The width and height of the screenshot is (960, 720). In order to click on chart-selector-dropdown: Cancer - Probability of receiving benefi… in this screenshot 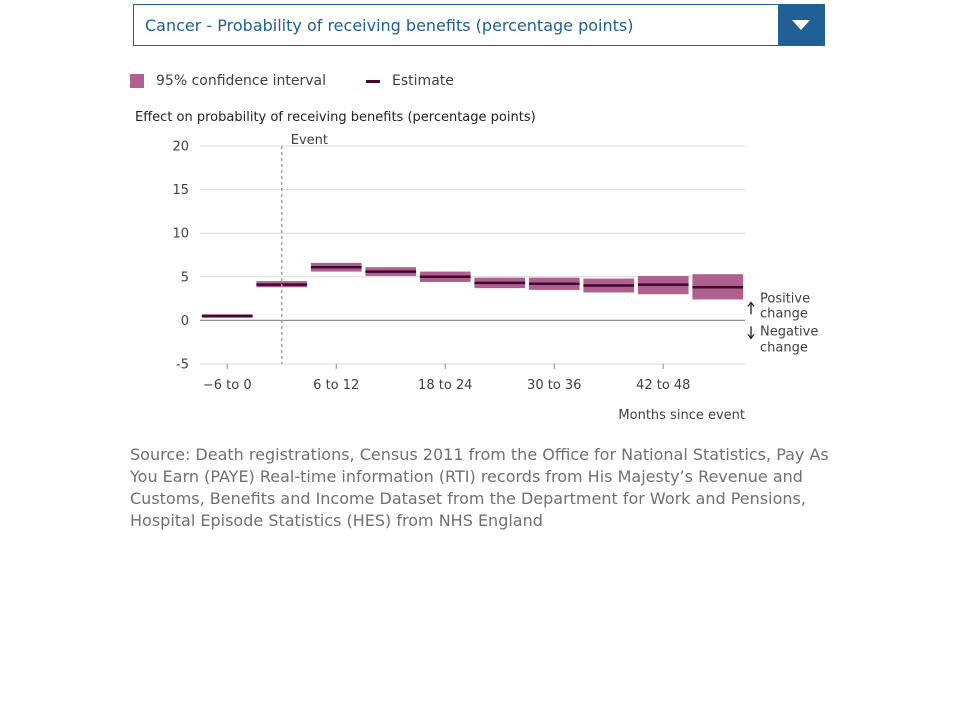, I will do `click(479, 25)`.